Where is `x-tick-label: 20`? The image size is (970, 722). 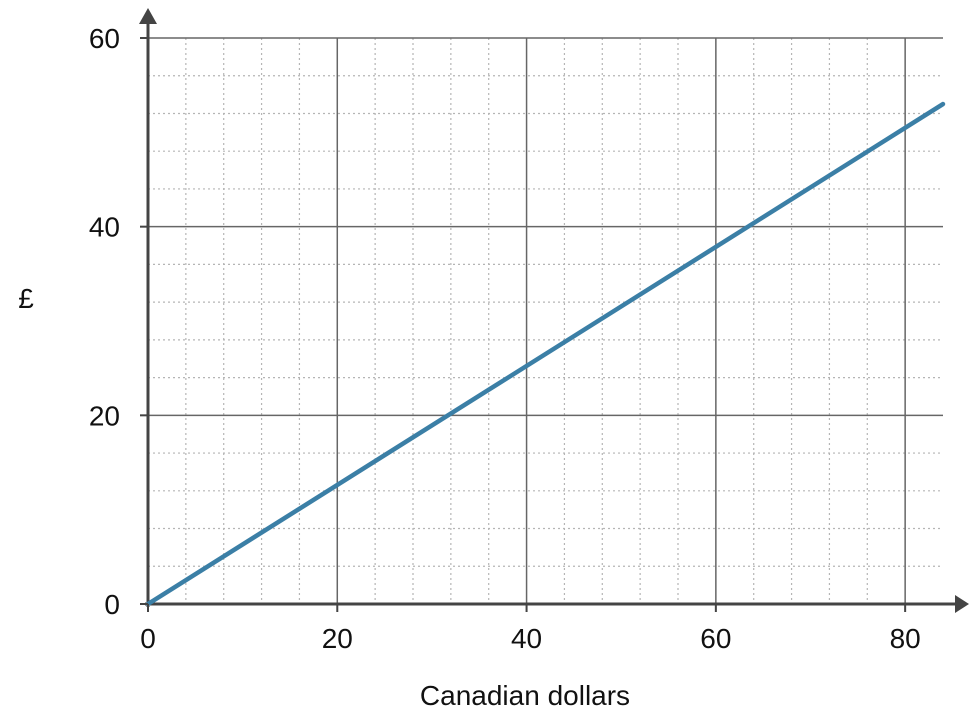 x-tick-label: 20 is located at coordinates (337, 638).